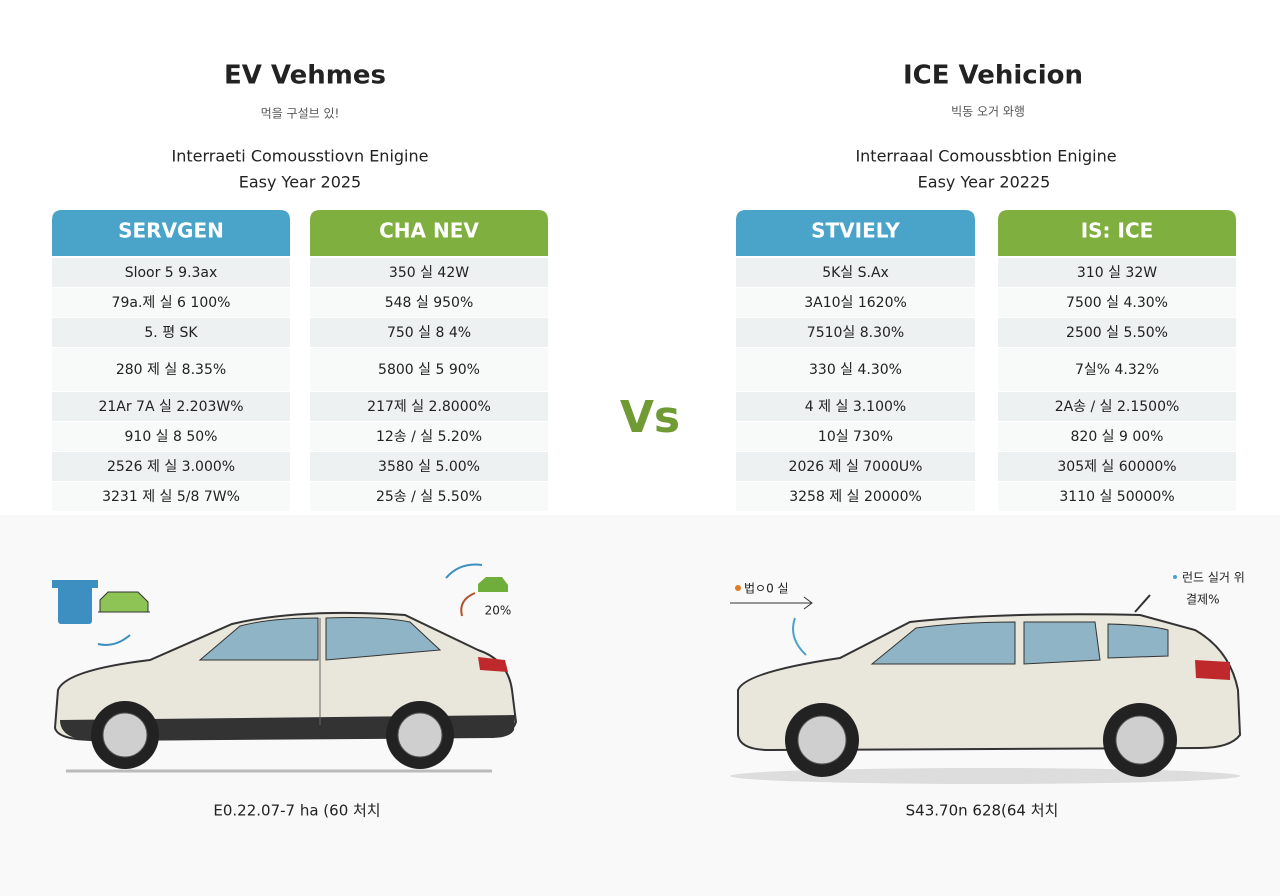 The height and width of the screenshot is (896, 1280). Describe the element at coordinates (986, 679) in the screenshot. I see `ice-car-illustration` at that location.